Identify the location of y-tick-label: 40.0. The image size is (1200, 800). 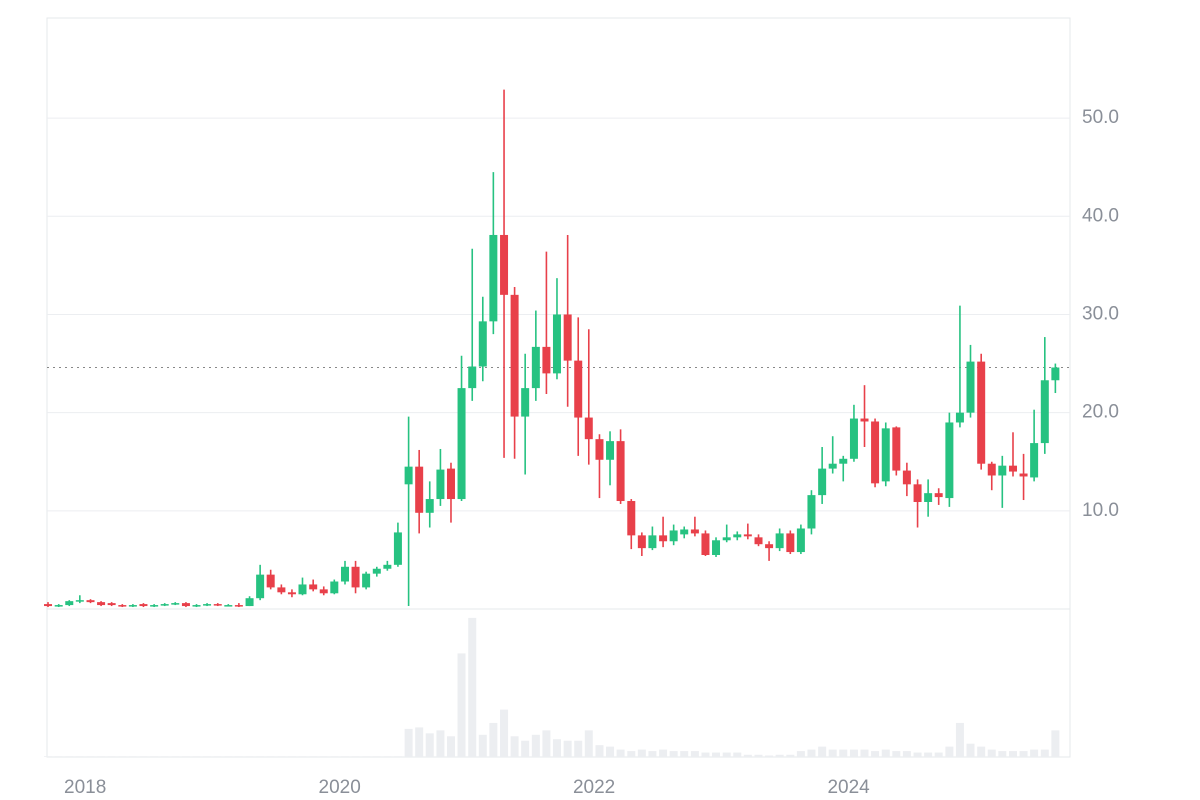
(1100, 215).